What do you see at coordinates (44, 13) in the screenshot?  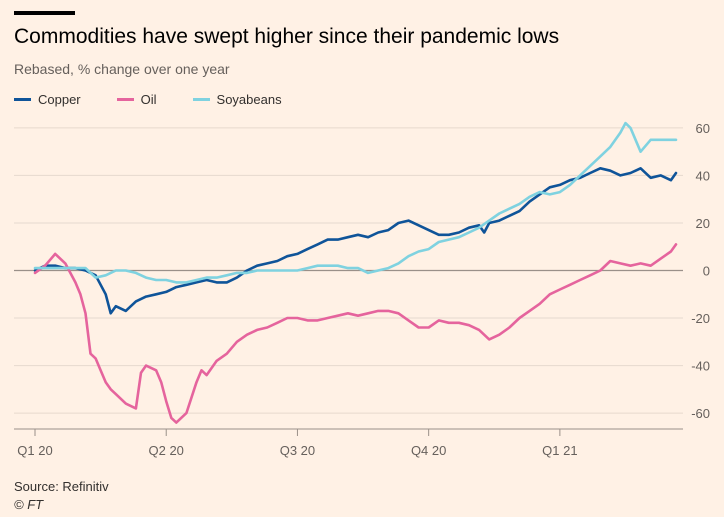 I see `ft-top-bar` at bounding box center [44, 13].